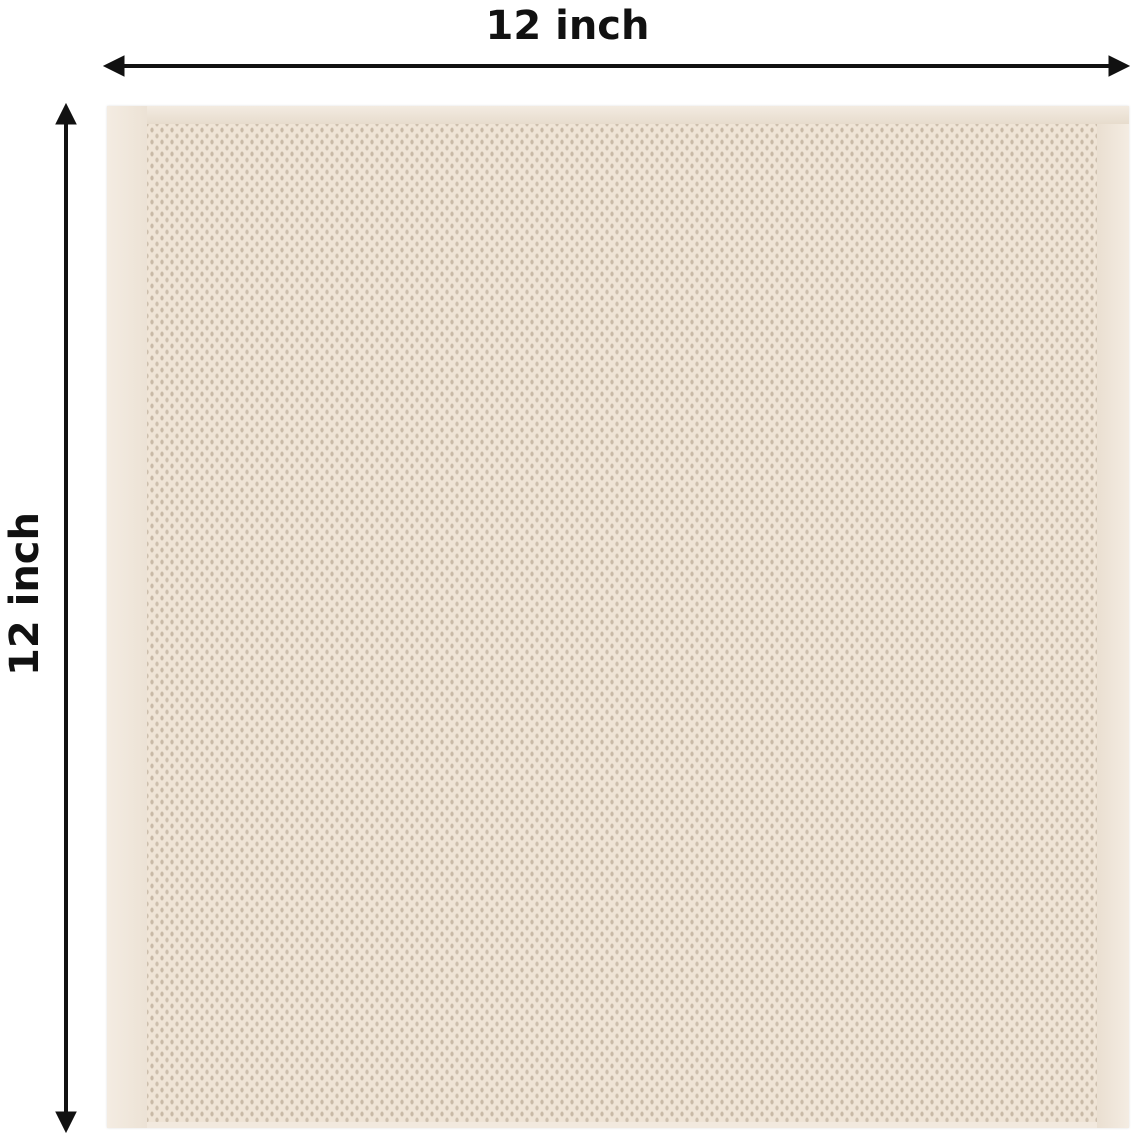 This screenshot has width=1135, height=1133. Describe the element at coordinates (616, 66) in the screenshot. I see `width-arrow` at that location.